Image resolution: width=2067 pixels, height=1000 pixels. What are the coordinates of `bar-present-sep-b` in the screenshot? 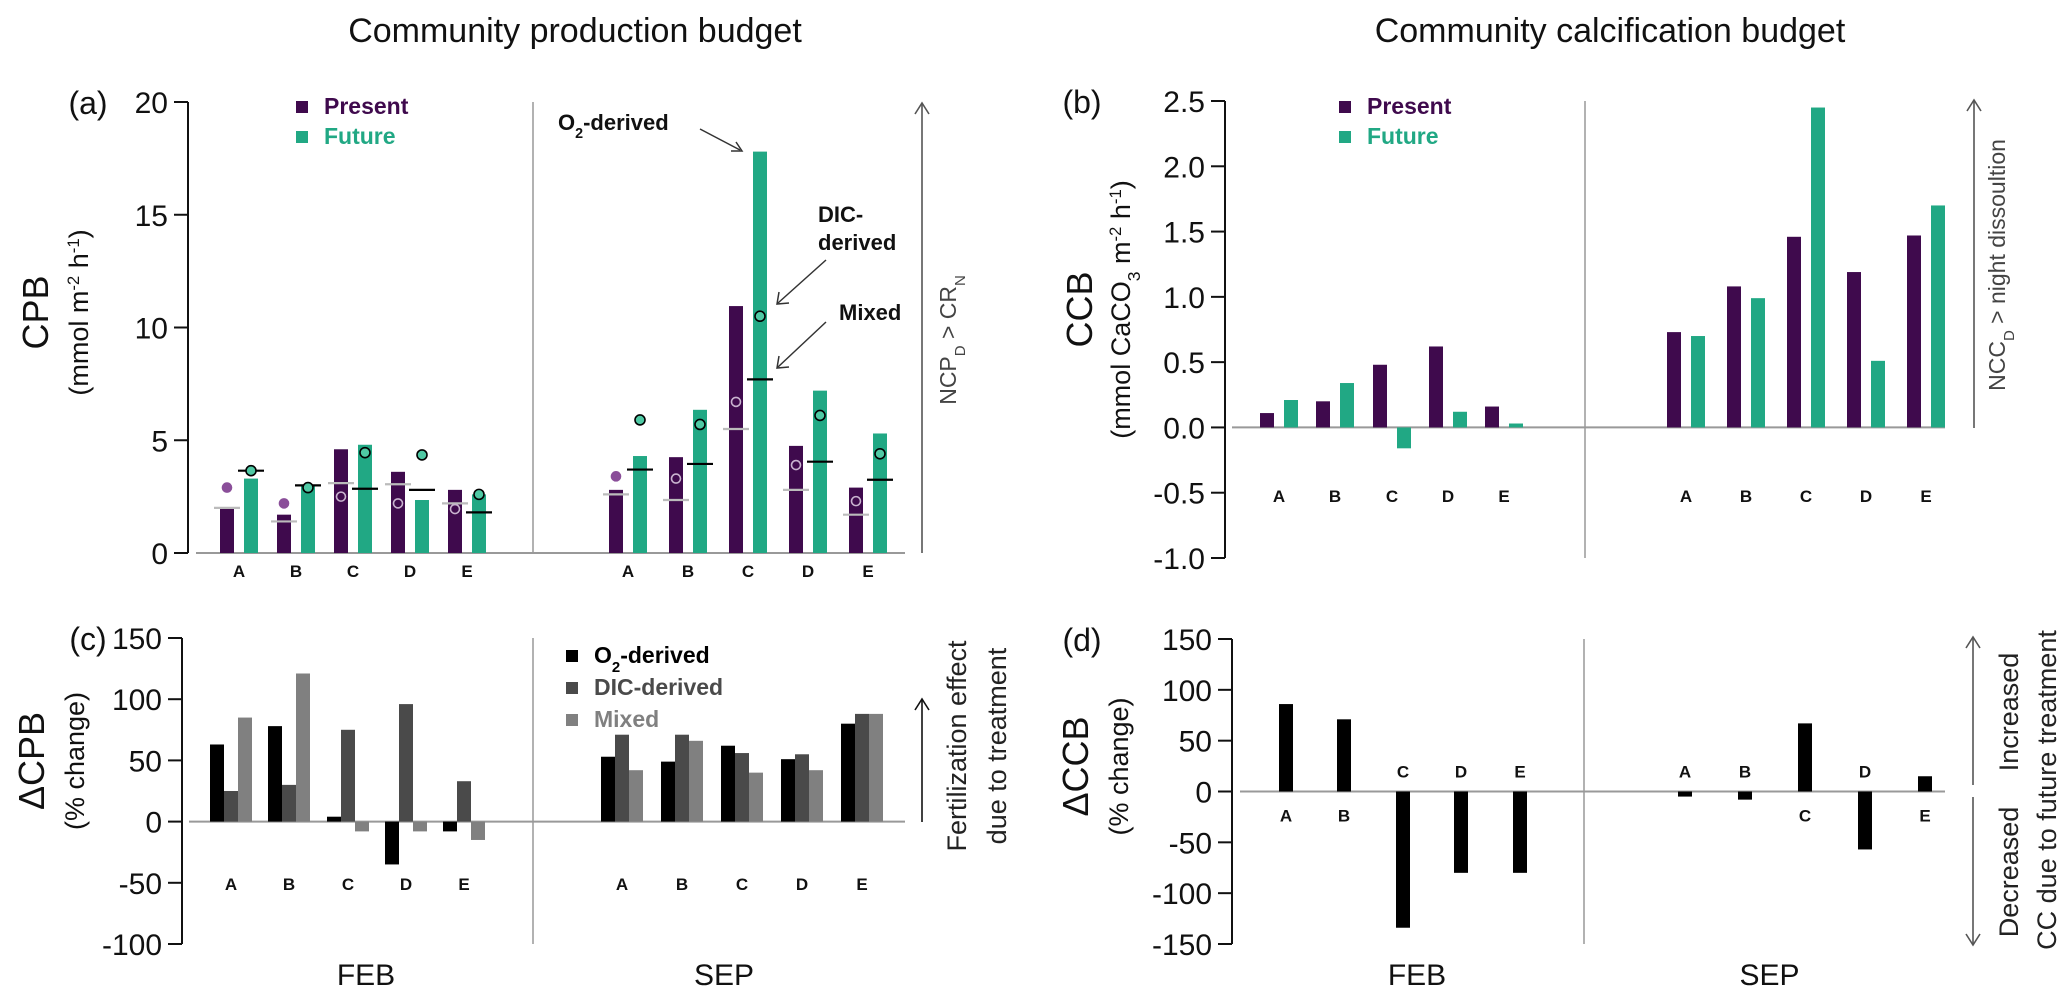 It's located at (1734, 357).